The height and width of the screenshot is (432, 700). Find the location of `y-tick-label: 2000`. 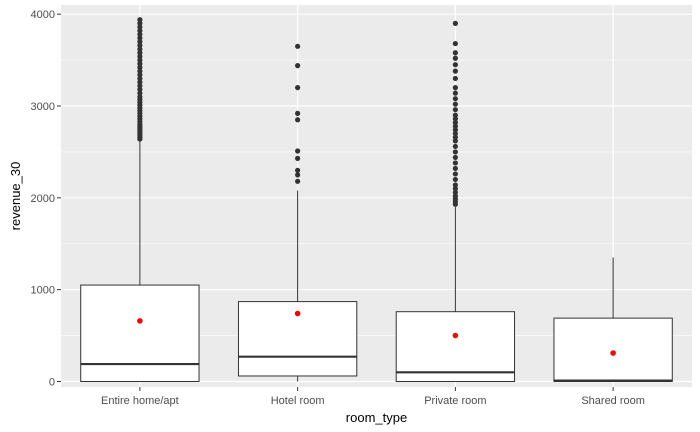

y-tick-label: 2000 is located at coordinates (43, 199).